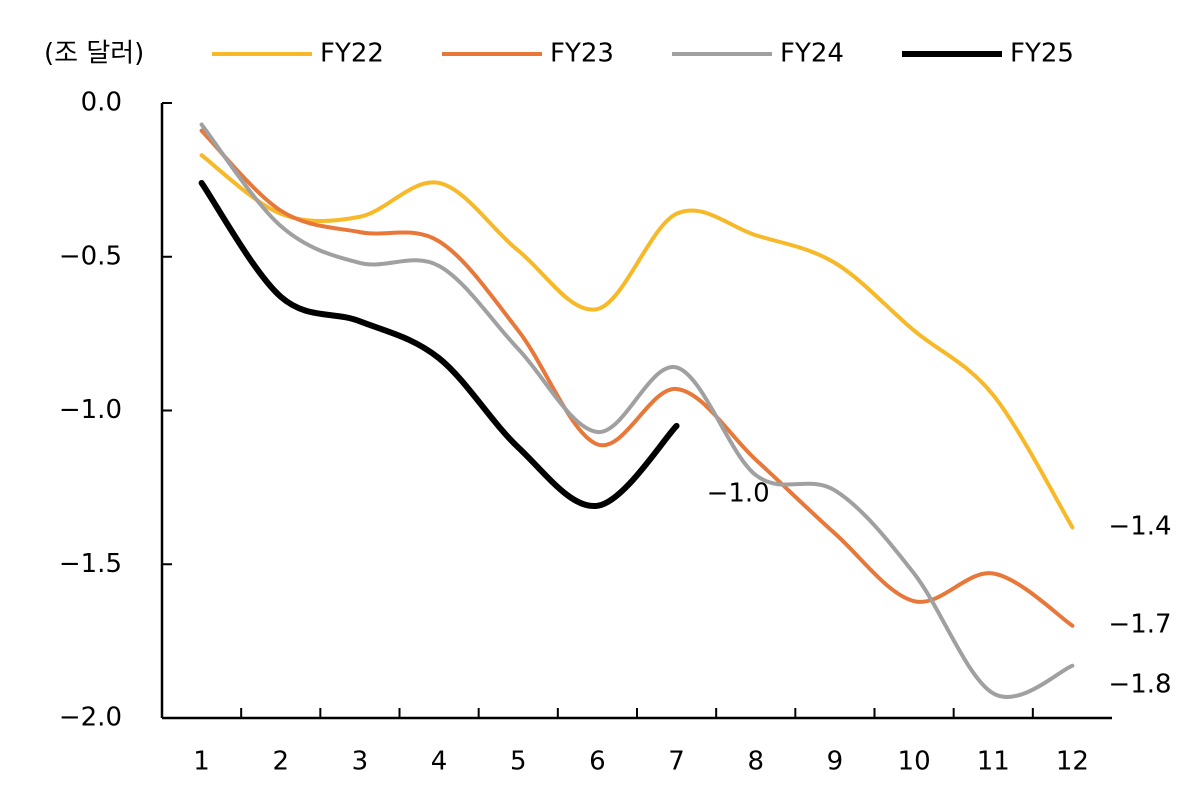 This screenshot has width=1200, height=803. What do you see at coordinates (94, 54) in the screenshot?
I see `unit-label: (조 달러)` at bounding box center [94, 54].